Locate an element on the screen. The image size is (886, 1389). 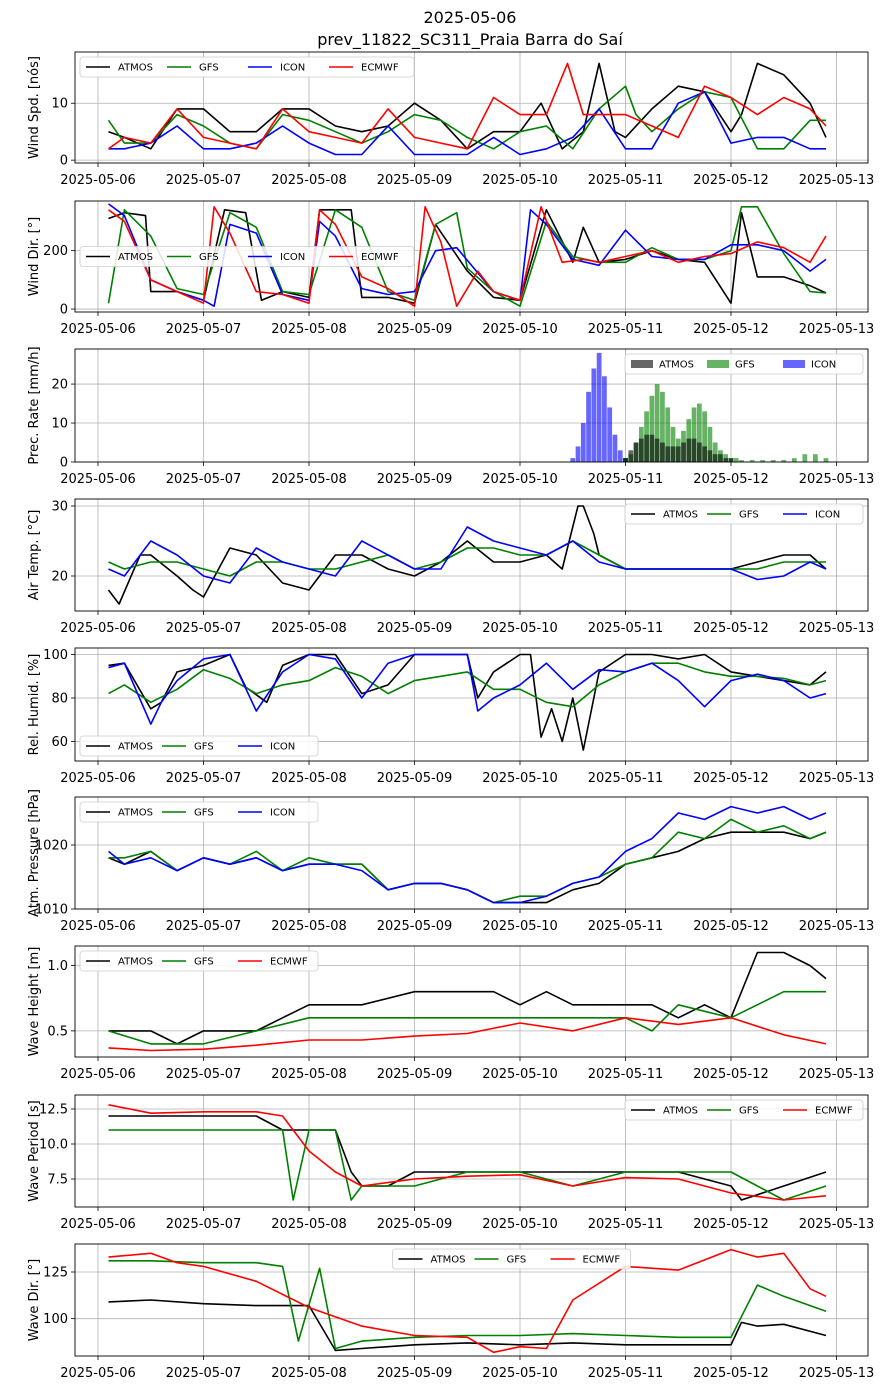
y-tick-label: 30 is located at coordinates (59, 507).